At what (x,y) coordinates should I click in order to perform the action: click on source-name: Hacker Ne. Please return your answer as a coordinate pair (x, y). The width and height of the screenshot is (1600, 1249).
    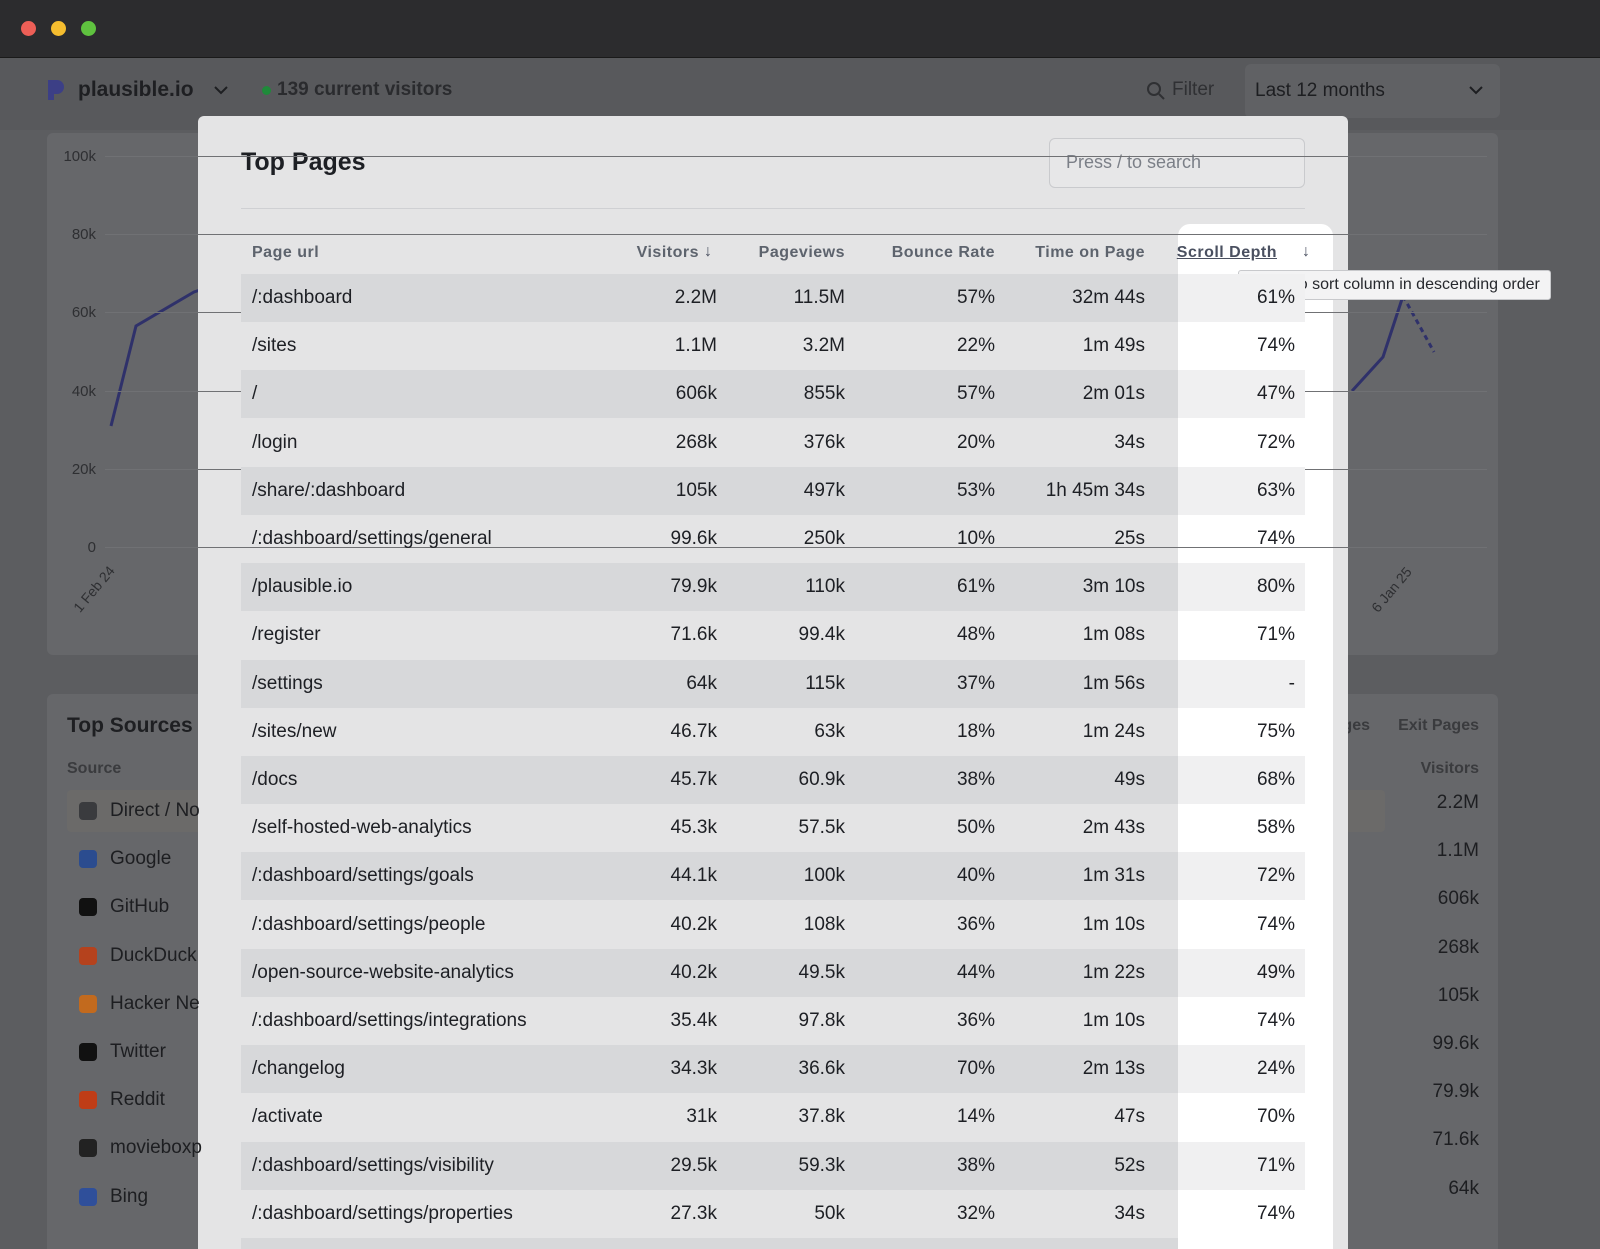
    Looking at the image, I should click on (155, 1003).